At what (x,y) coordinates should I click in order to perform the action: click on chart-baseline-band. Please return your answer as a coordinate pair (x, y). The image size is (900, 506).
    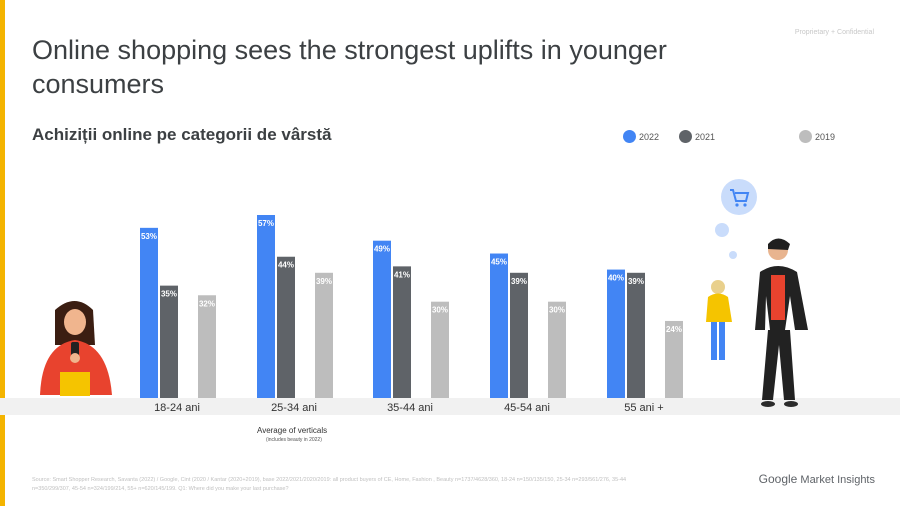
    Looking at the image, I should click on (450, 406).